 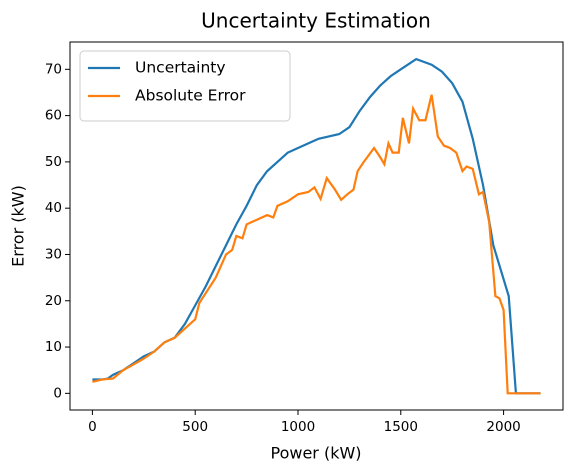 What do you see at coordinates (18, 226) in the screenshot?
I see `y-axis-label: Error (kW)` at bounding box center [18, 226].